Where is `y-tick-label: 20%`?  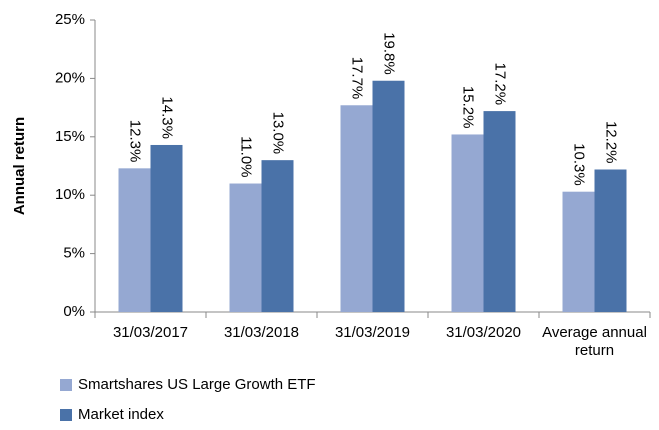
y-tick-label: 20% is located at coordinates (70, 77).